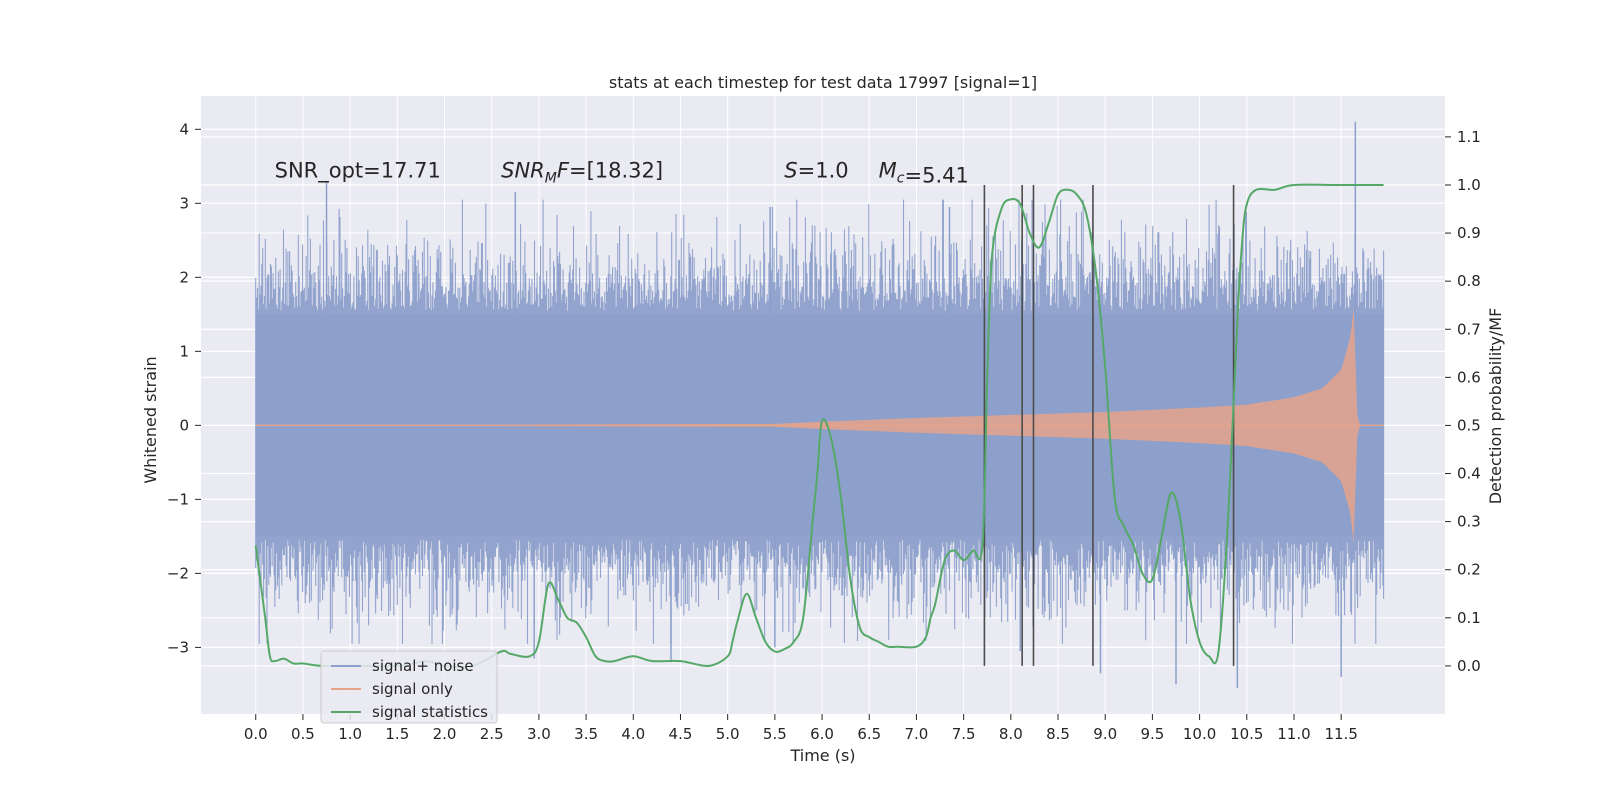  What do you see at coordinates (1469, 281) in the screenshot?
I see `y-right-tick-label: 0.8` at bounding box center [1469, 281].